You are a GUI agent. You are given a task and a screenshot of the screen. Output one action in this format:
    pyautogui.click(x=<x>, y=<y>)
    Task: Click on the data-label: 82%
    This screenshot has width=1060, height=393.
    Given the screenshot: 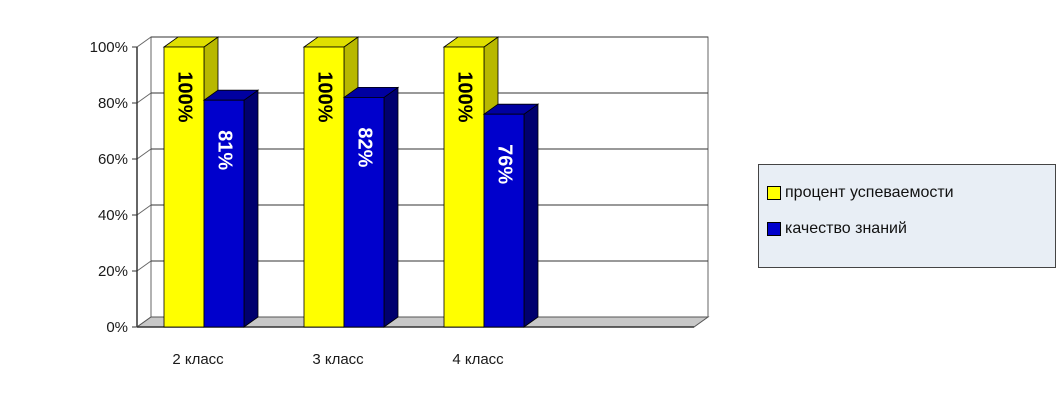 What is the action you would take?
    pyautogui.click(x=365, y=147)
    